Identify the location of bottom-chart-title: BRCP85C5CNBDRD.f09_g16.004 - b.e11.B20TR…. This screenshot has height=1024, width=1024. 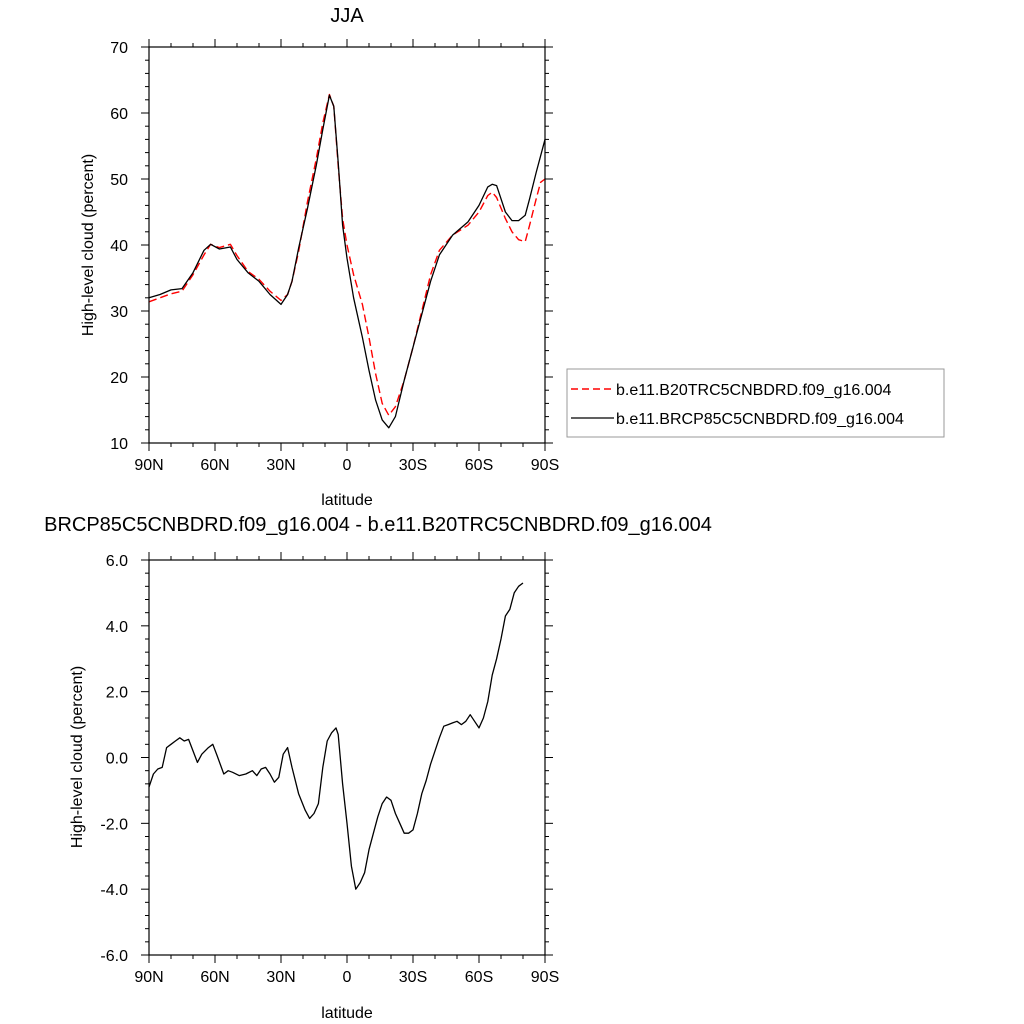
(378, 525).